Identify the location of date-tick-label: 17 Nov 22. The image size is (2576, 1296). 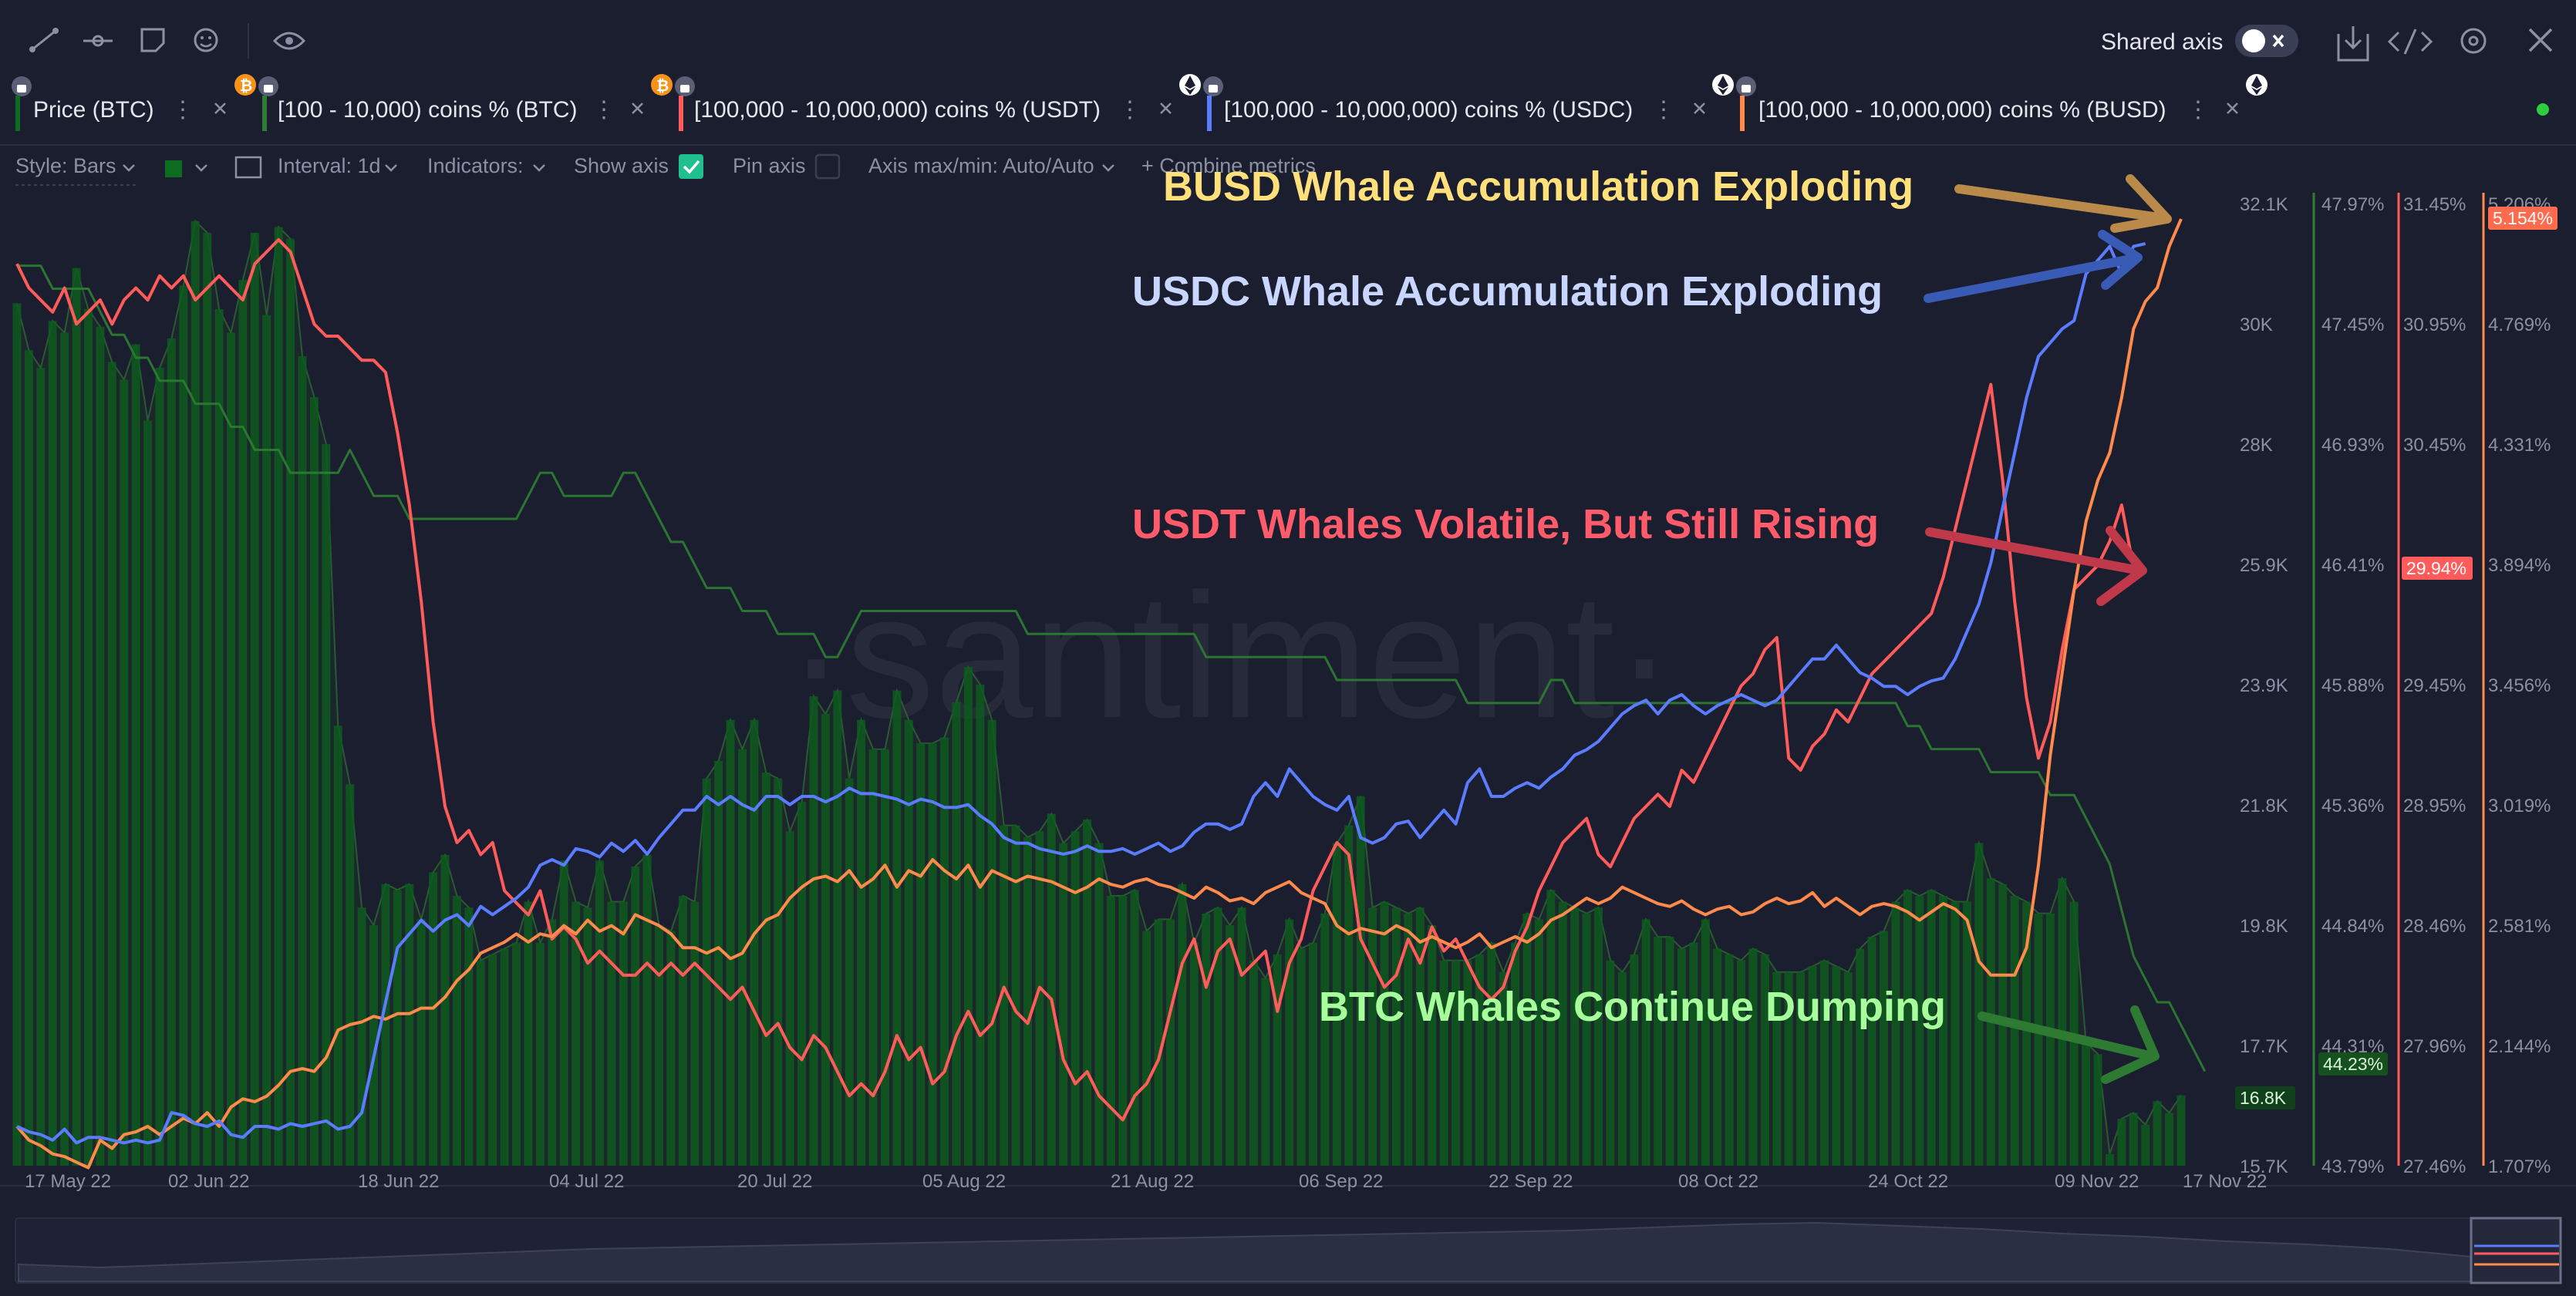
(2225, 1181).